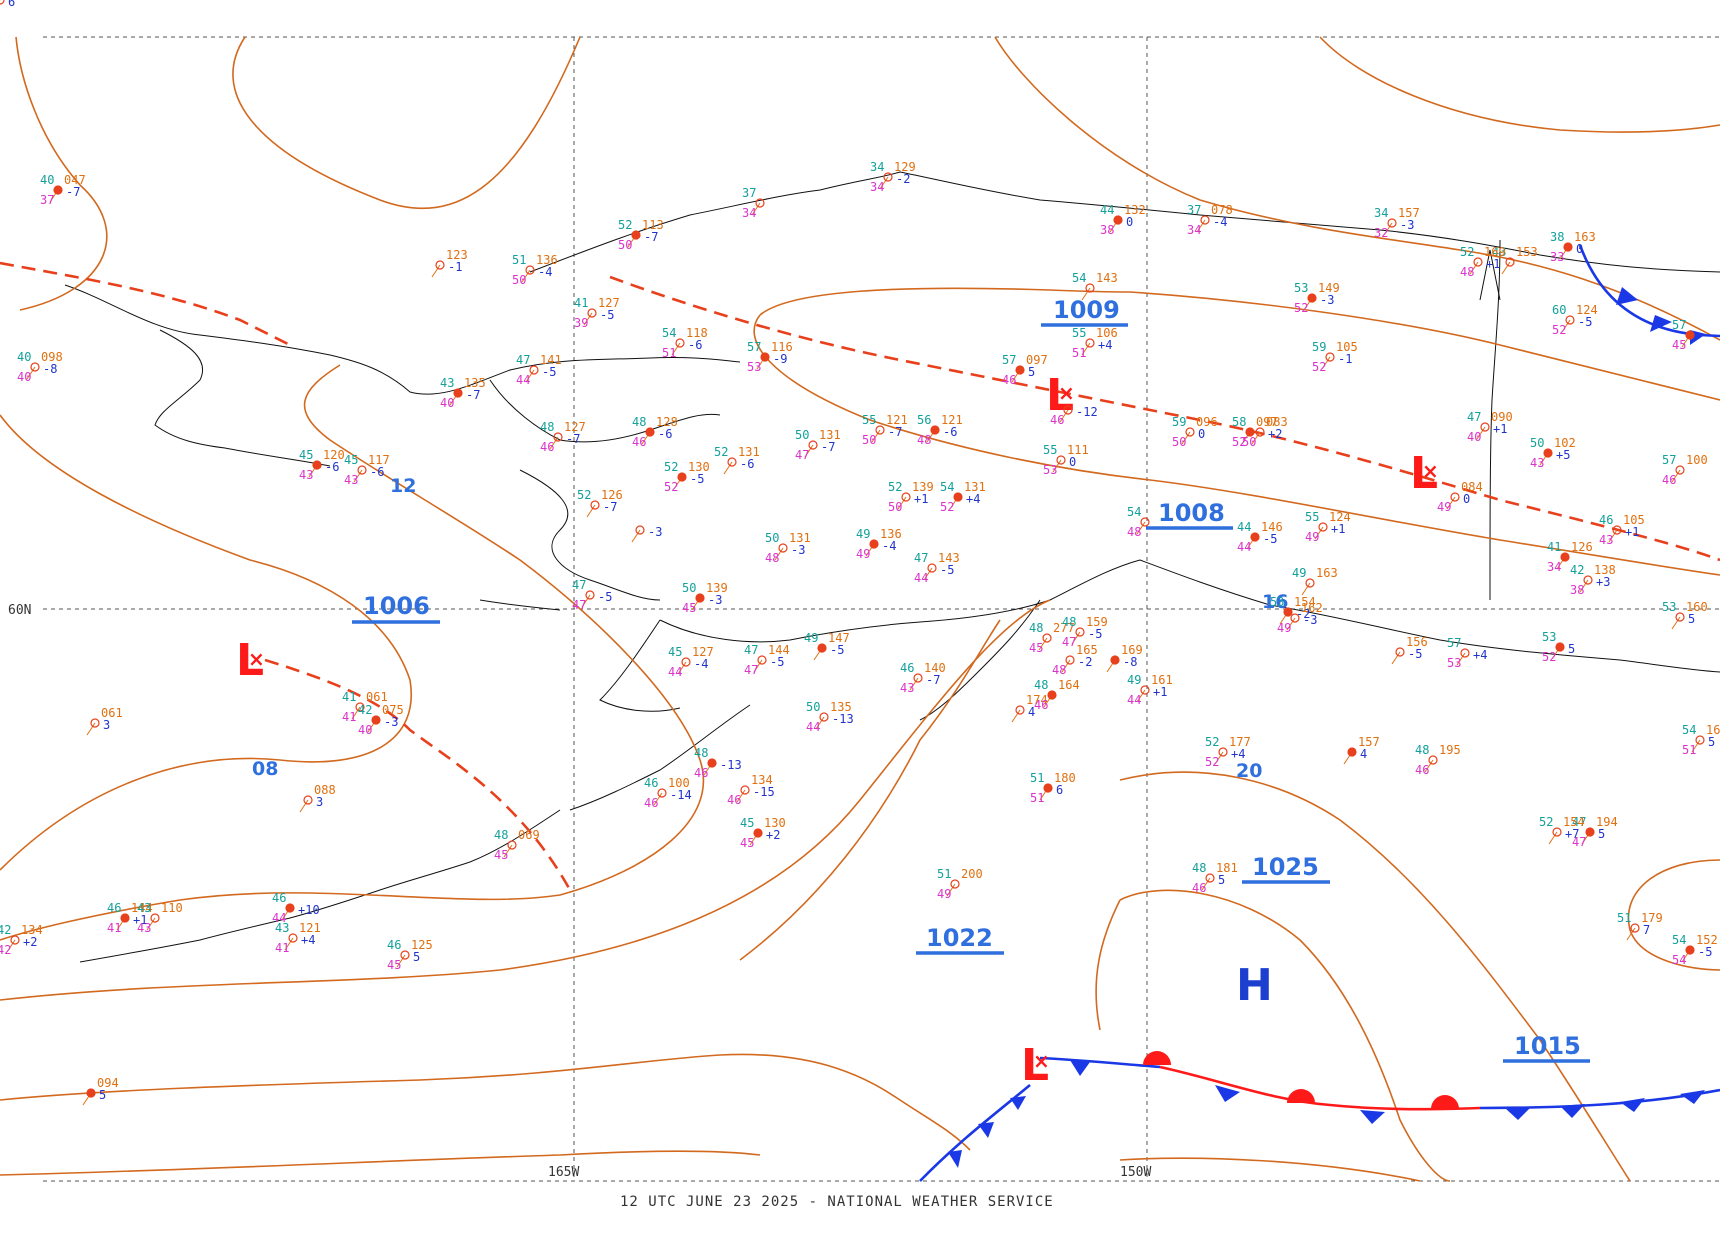 This screenshot has width=1720, height=1260. Describe the element at coordinates (298, 938) in the screenshot. I see `station-plot: 43 121 41 +4` at that location.